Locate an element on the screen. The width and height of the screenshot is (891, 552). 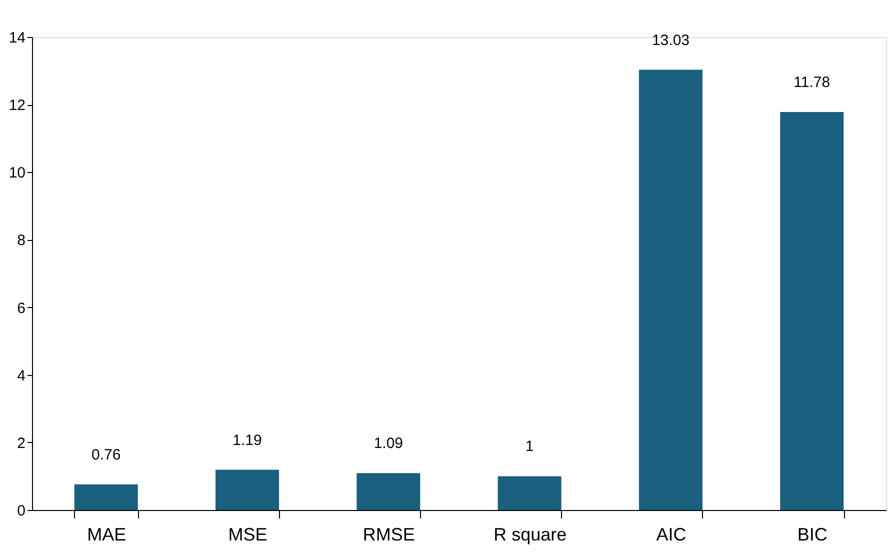
x-tick-label: BIC is located at coordinates (812, 534).